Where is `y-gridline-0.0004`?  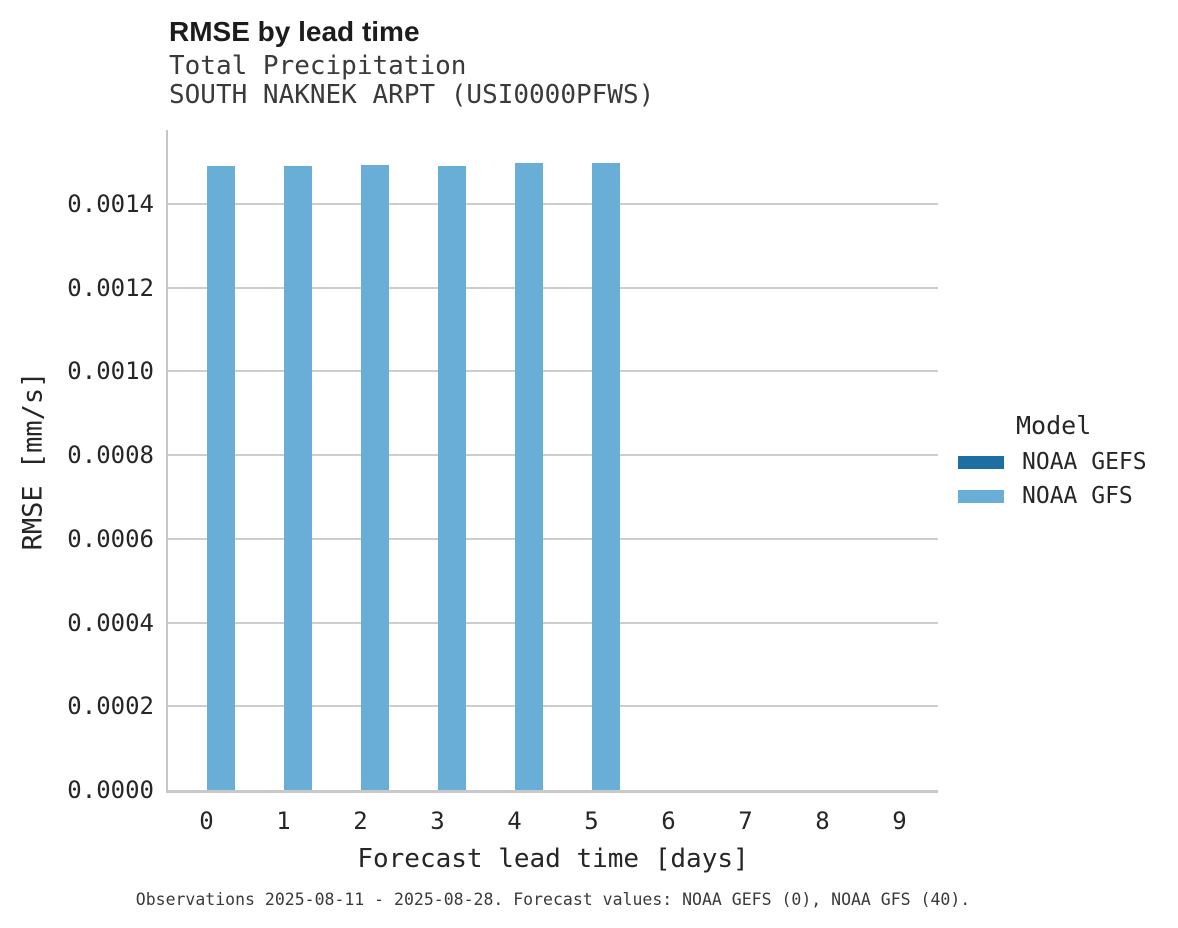 y-gridline-0.0004 is located at coordinates (553, 622).